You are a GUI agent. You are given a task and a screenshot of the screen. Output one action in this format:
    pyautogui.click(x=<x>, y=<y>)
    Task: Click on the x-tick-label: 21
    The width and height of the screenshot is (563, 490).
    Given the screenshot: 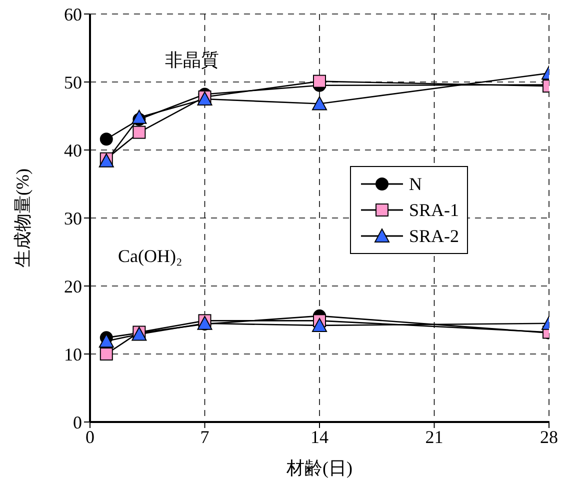 What is the action you would take?
    pyautogui.click(x=434, y=436)
    